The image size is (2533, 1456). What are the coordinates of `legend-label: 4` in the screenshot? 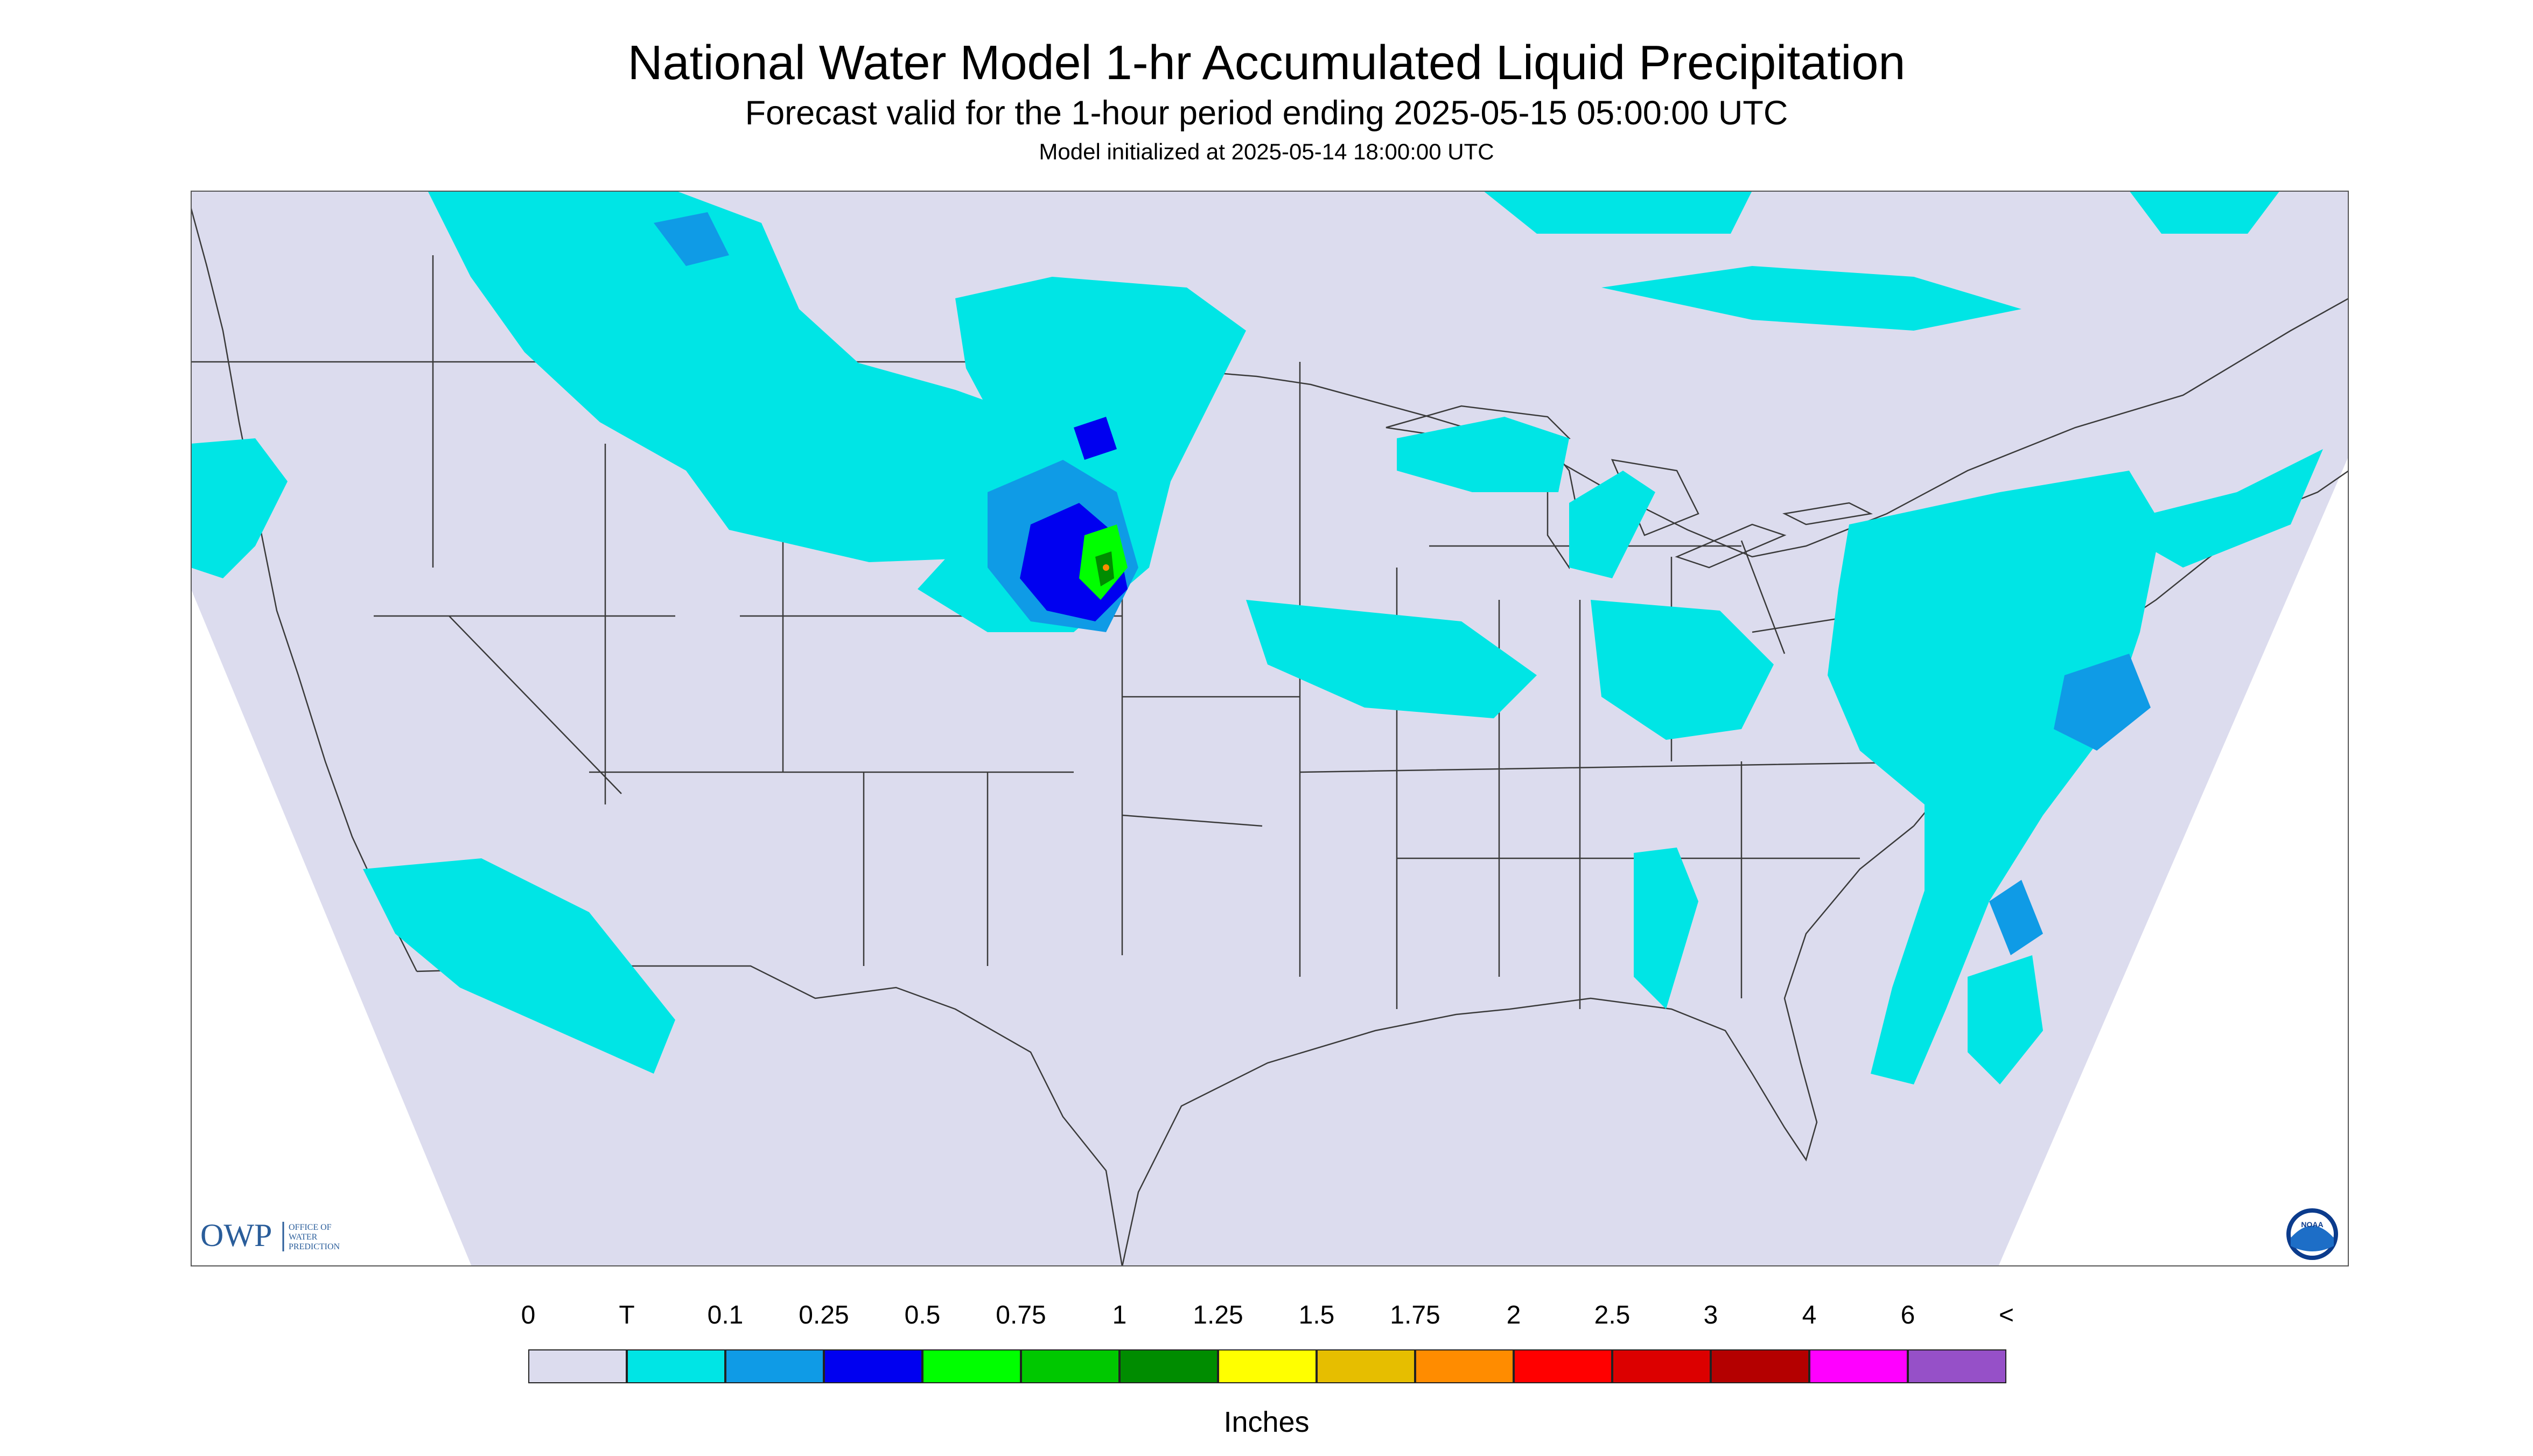 It's located at (1810, 1315).